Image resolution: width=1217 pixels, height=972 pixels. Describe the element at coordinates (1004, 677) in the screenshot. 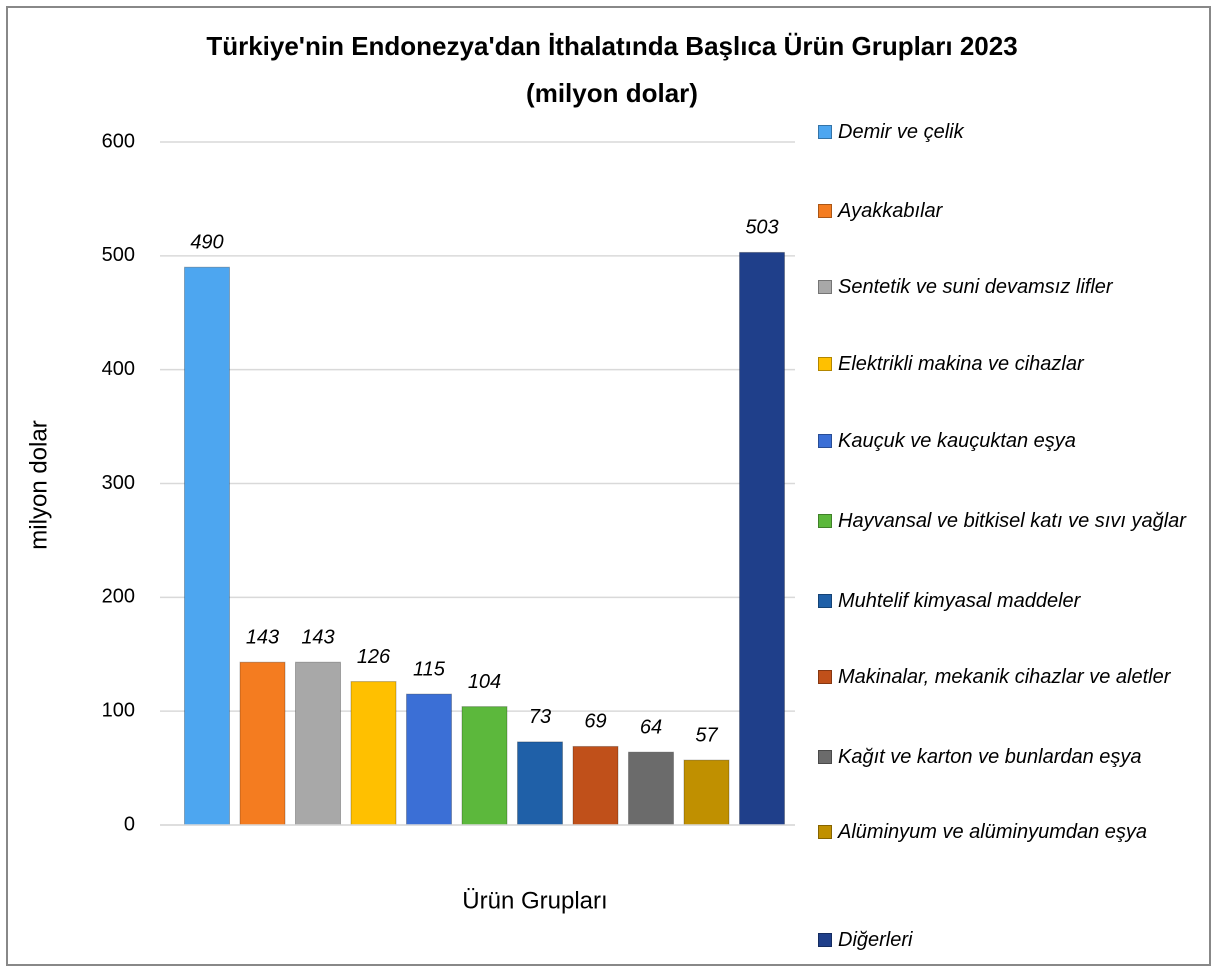

I see `legend-label: Makinalar, mekanik cihazlar ve aletler` at that location.